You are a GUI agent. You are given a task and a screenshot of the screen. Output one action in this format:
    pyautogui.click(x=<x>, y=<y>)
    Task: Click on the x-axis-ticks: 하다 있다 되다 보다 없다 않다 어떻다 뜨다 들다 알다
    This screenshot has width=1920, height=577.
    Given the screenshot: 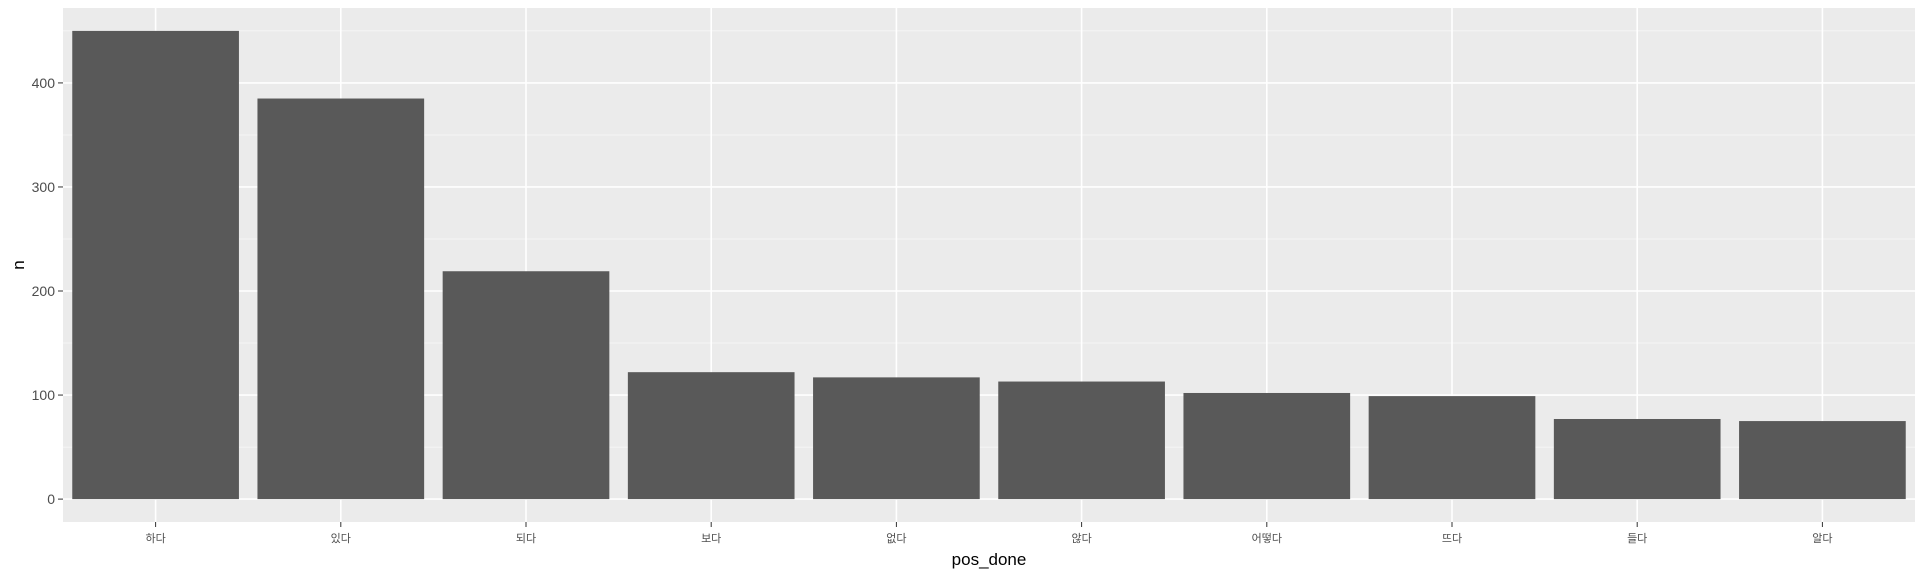 What is the action you would take?
    pyautogui.click(x=989, y=533)
    